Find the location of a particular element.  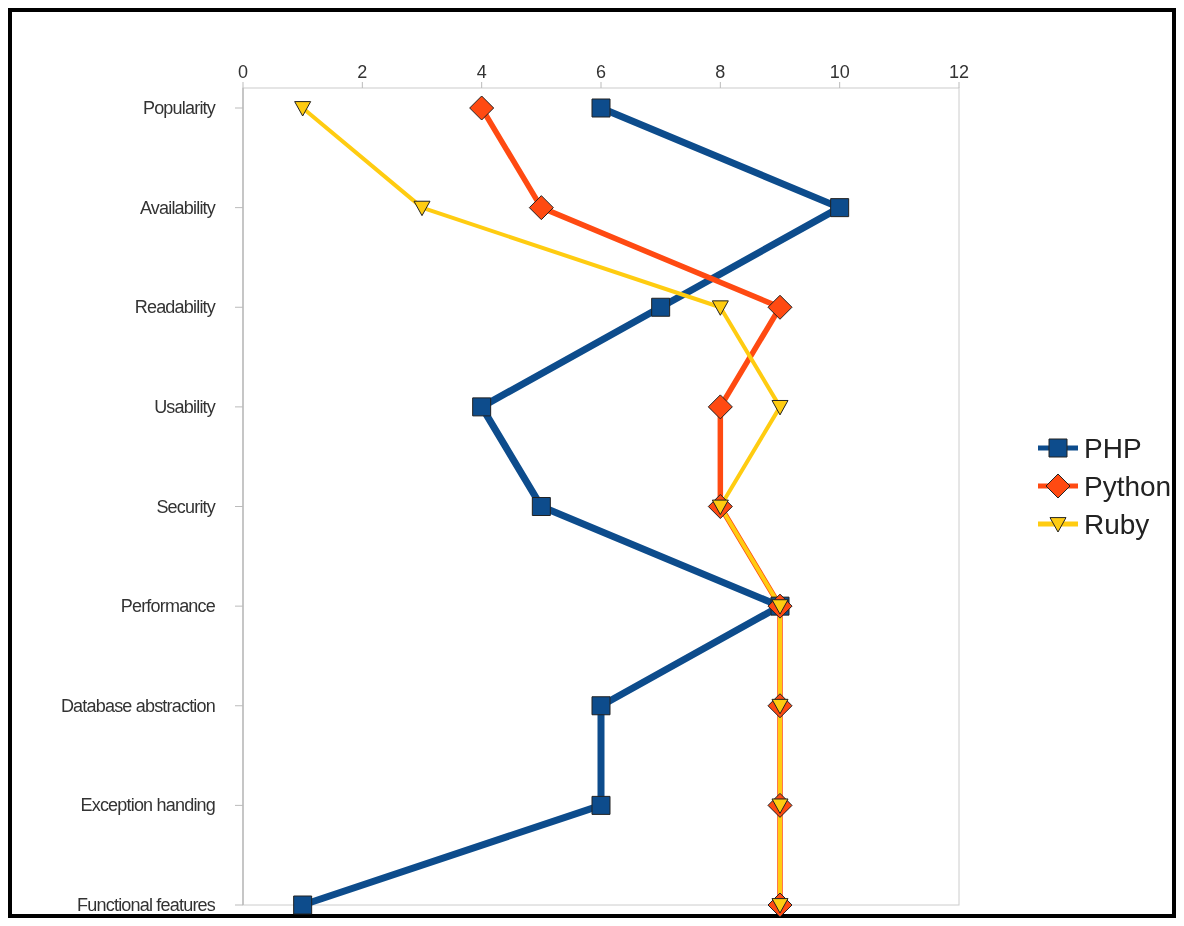

x-tick-label: 2 is located at coordinates (362, 72).